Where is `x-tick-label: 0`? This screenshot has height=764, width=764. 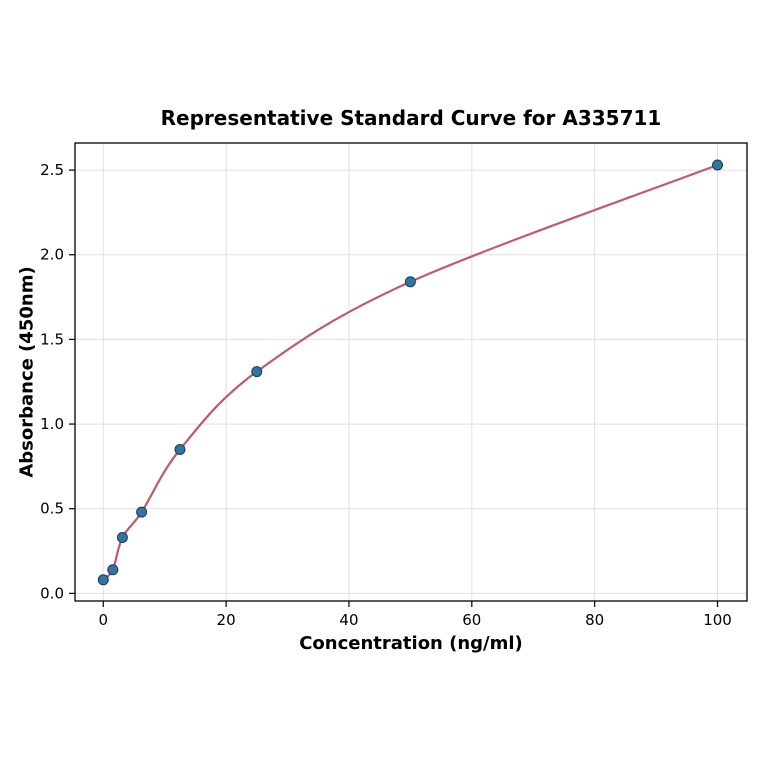
x-tick-label: 0 is located at coordinates (103, 620).